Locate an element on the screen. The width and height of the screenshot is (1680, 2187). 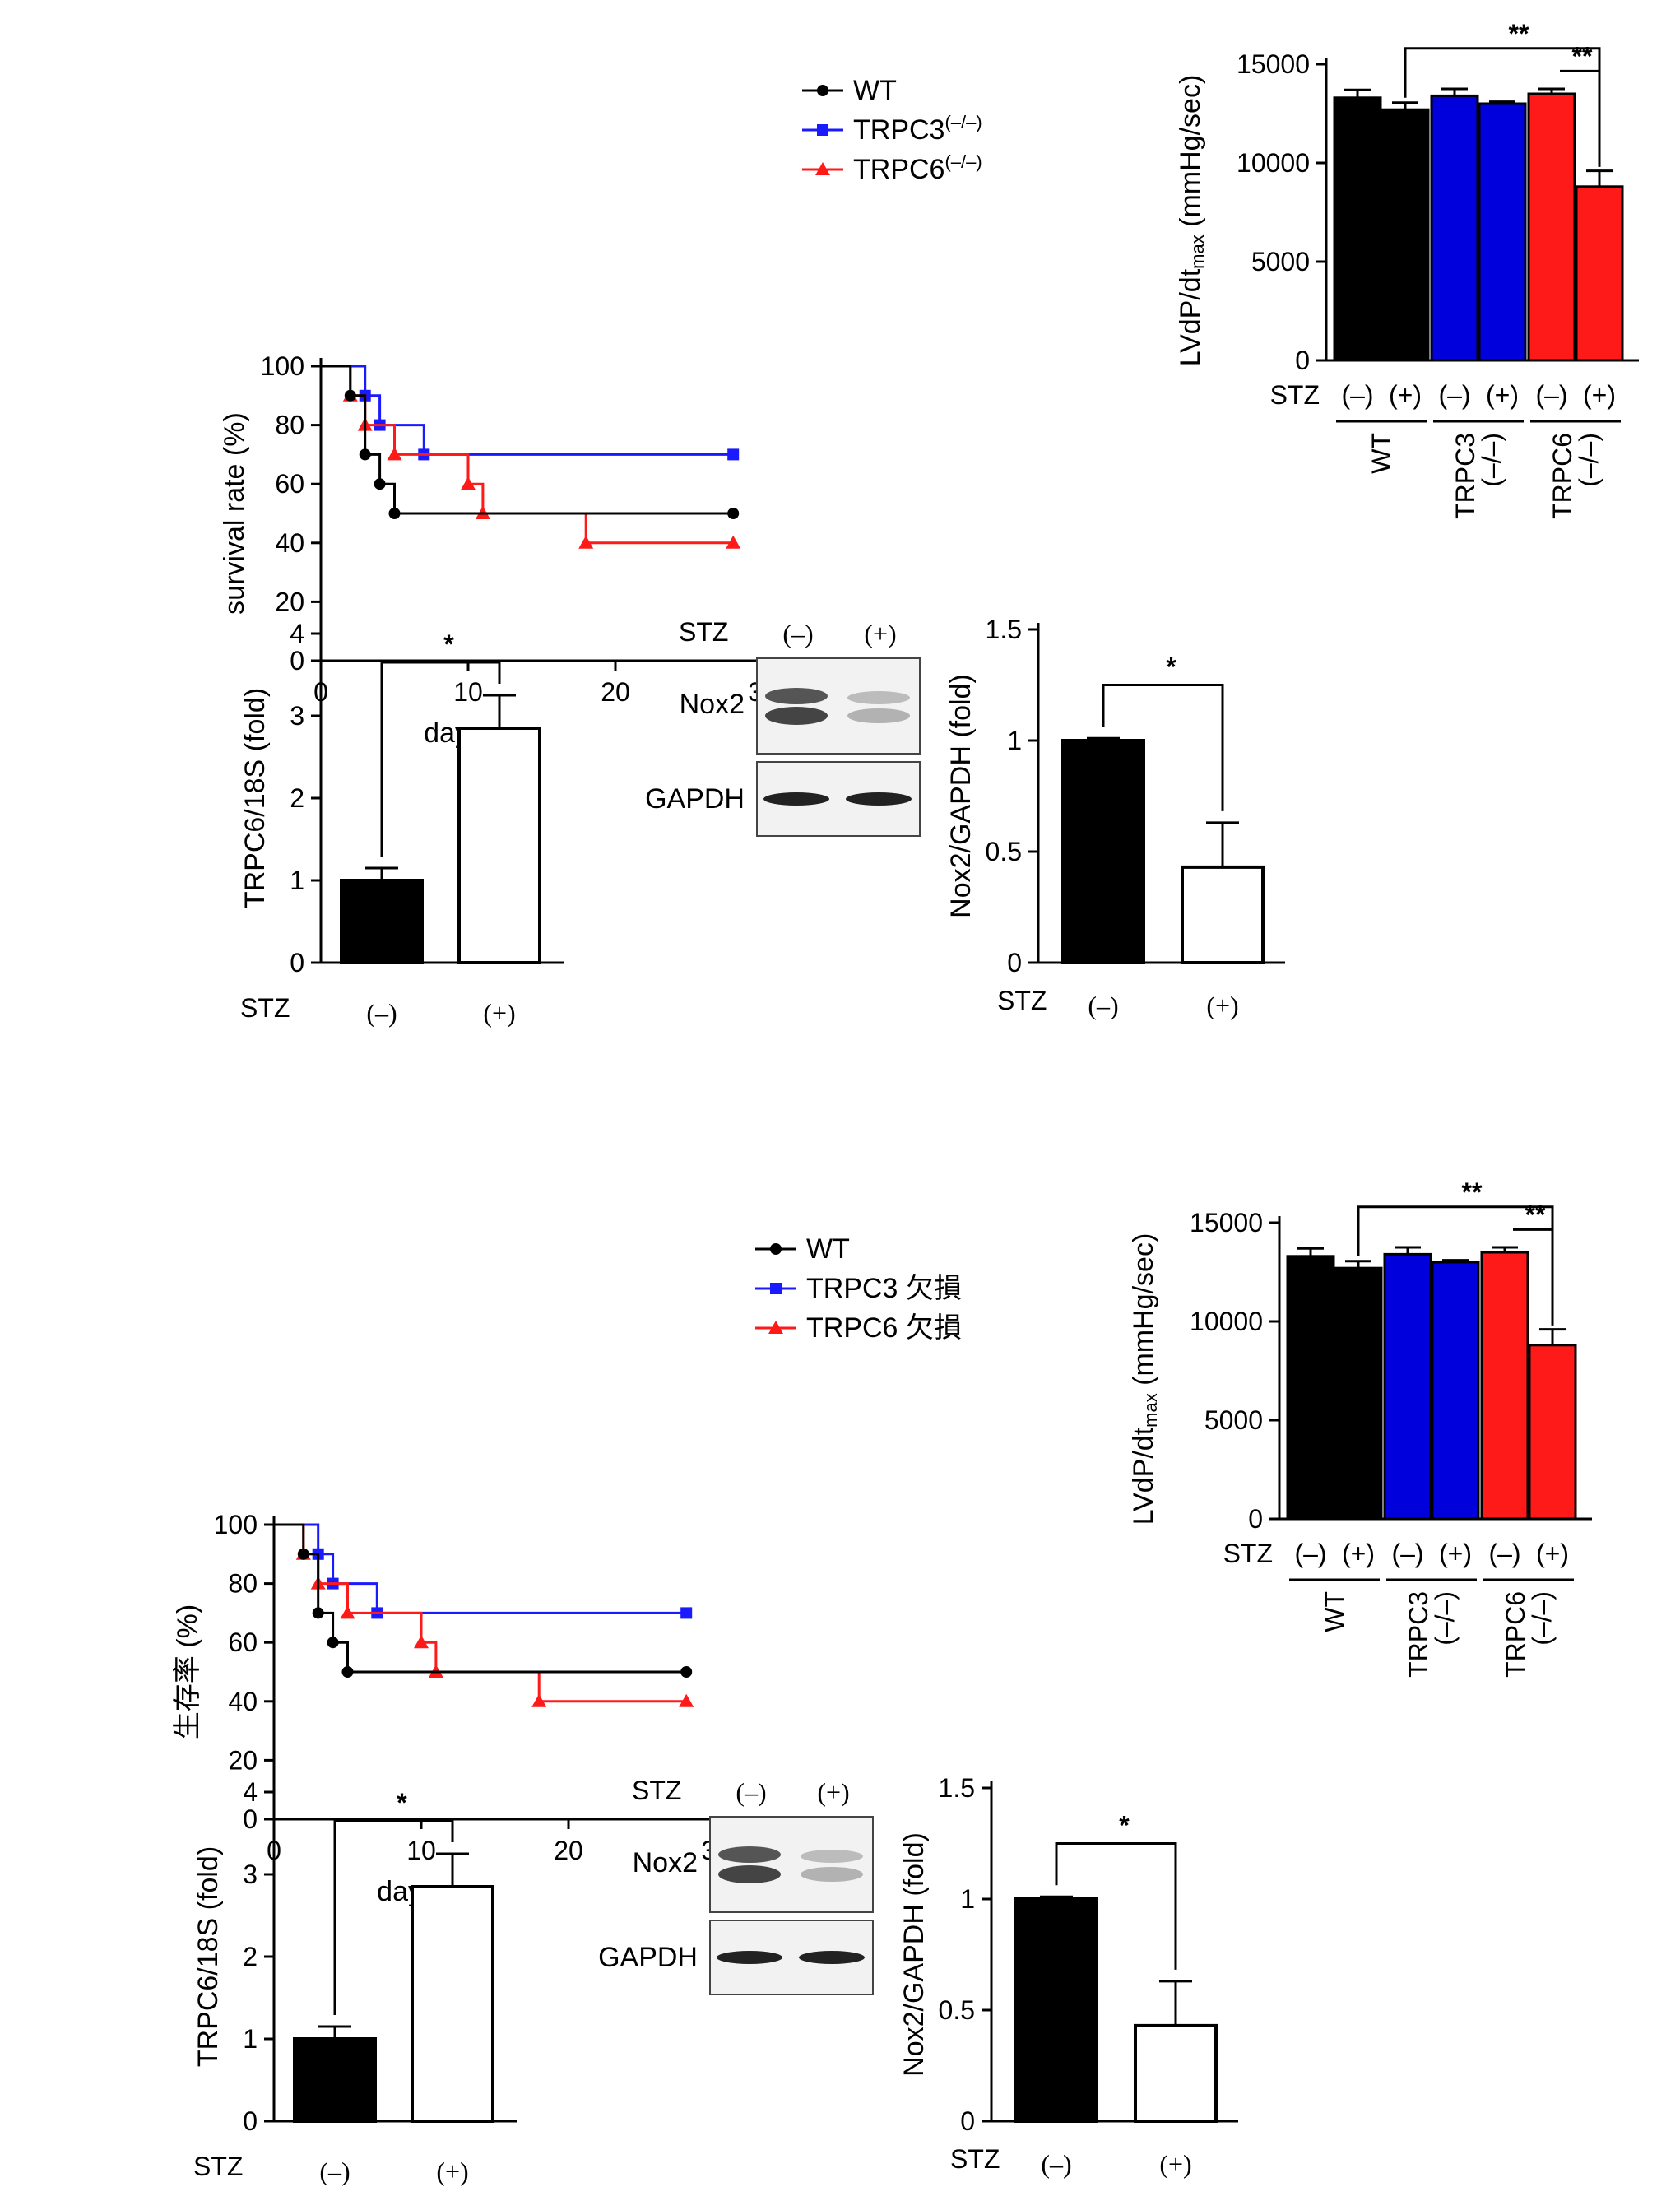
y-tick-label: 10000 is located at coordinates (1273, 163).